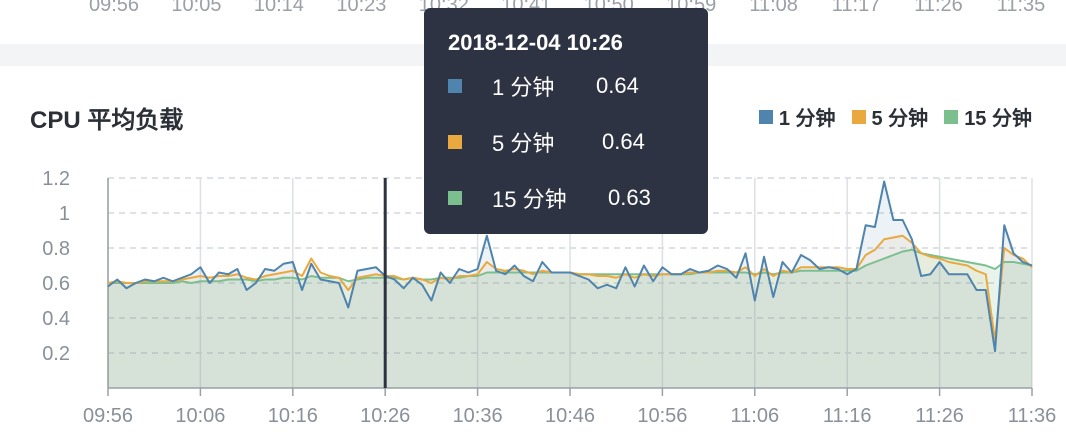  Describe the element at coordinates (856, 8) in the screenshot. I see `top-x-tick-label: 11:17` at that location.